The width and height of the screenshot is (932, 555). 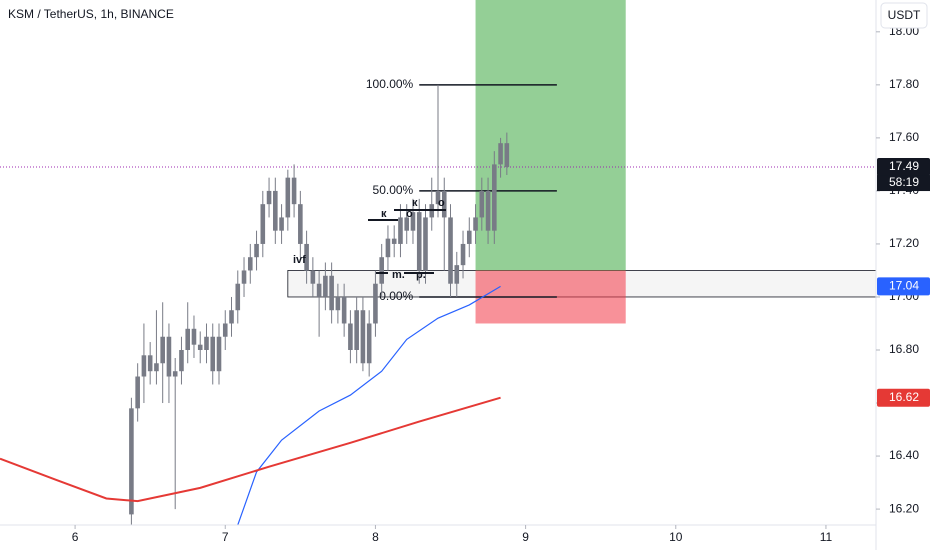 What do you see at coordinates (676, 537) in the screenshot?
I see `x-tick-label: 10` at bounding box center [676, 537].